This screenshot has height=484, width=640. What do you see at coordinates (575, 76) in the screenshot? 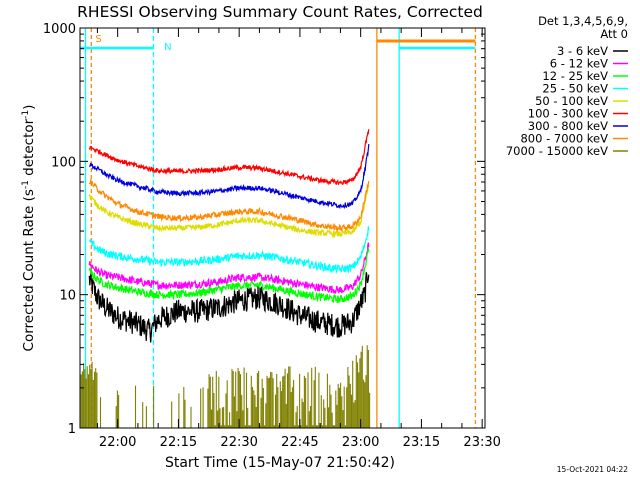
I see `legend-label: 12 - 25 keV` at bounding box center [575, 76].